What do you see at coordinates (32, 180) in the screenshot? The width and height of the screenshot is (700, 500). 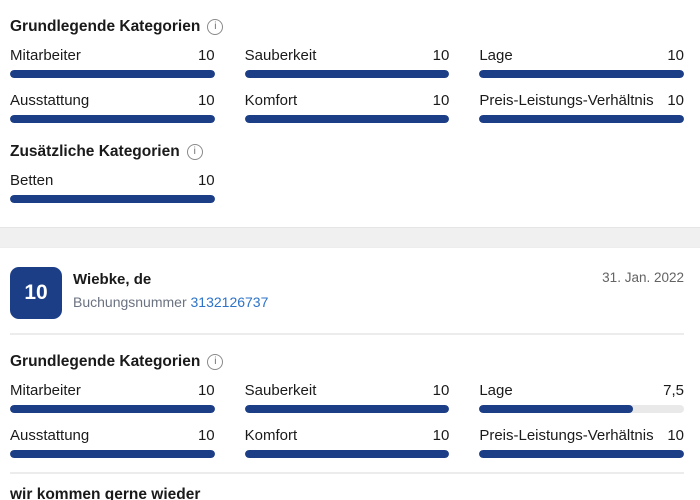 I see `rating-label: Betten` at bounding box center [32, 180].